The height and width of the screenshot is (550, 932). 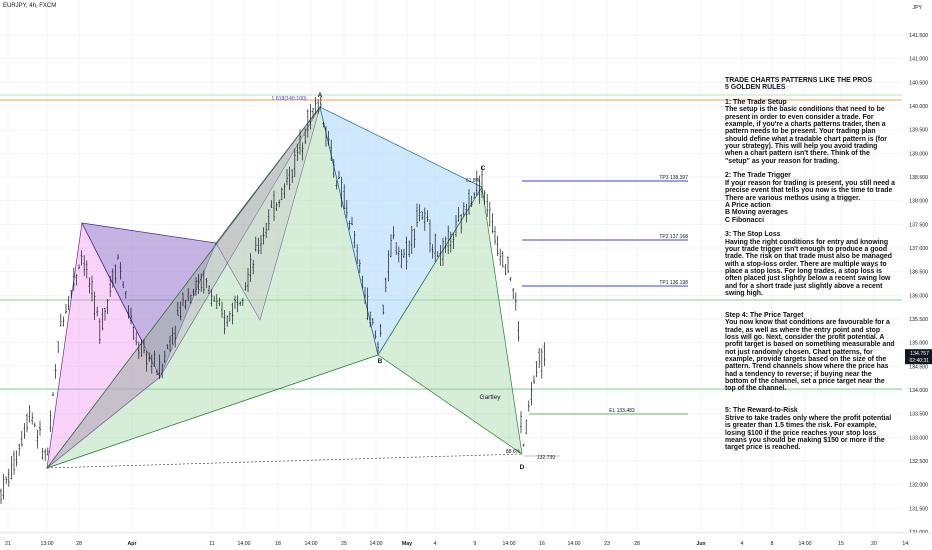 I want to click on price-tick: 138.500, so click(x=918, y=178).